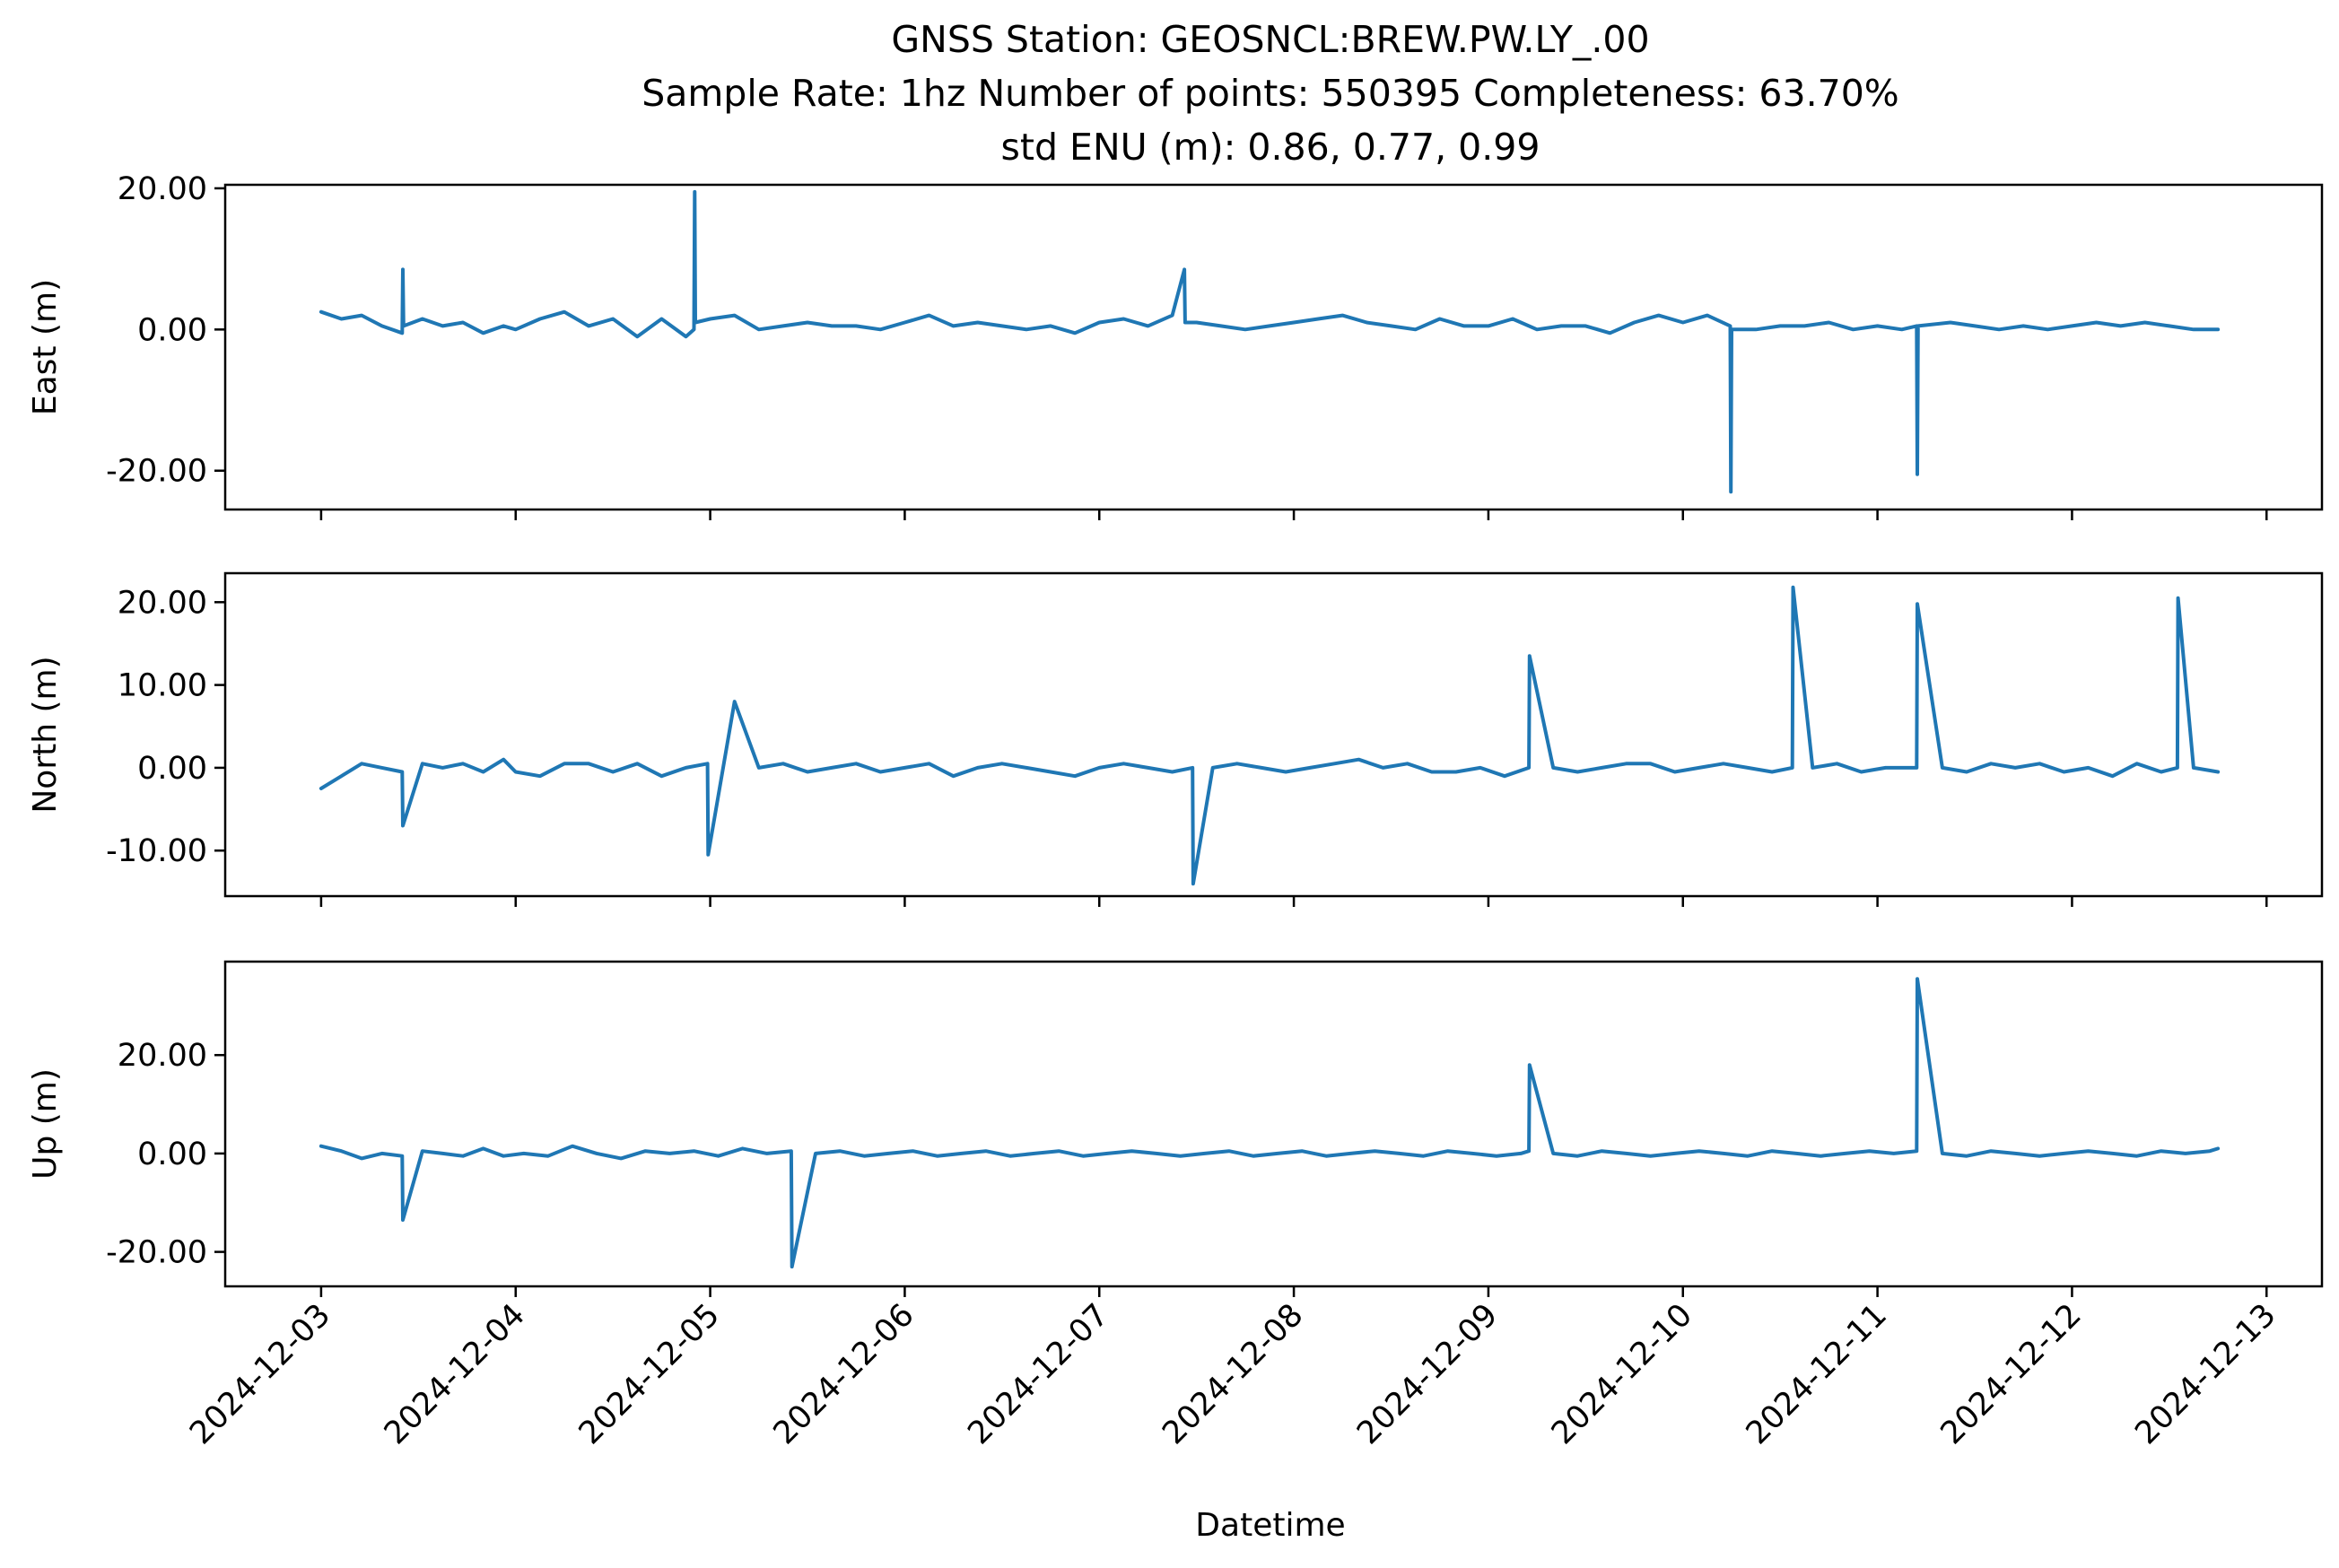  I want to click on up-xtick-label: 2024-12-13, so click(2206, 1374).